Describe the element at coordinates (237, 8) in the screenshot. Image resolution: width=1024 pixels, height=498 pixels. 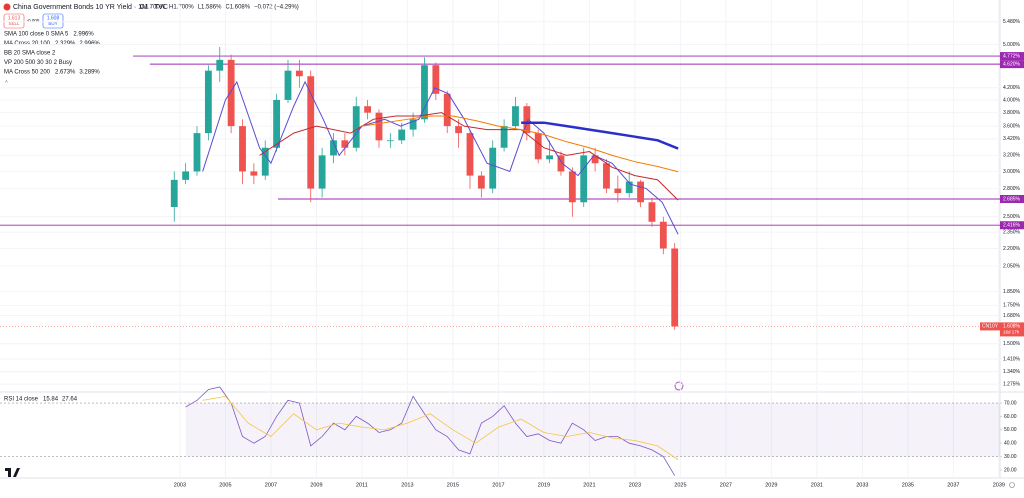
I see `ohlc-value: C1.608%` at that location.